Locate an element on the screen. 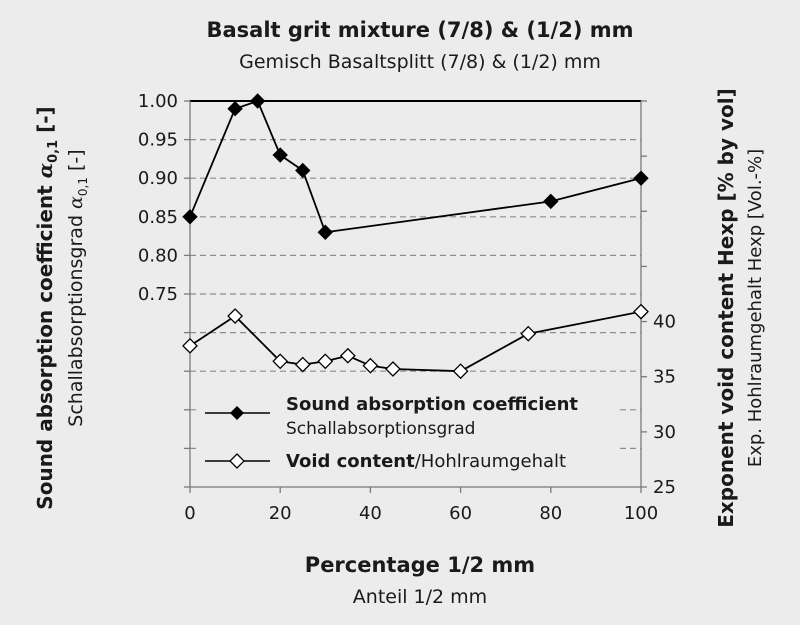 The height and width of the screenshot is (625, 800). y-right-axis-label-sub: Exp. Hohlraumgehalt Hexp [Vol.-%] is located at coordinates (755, 308).